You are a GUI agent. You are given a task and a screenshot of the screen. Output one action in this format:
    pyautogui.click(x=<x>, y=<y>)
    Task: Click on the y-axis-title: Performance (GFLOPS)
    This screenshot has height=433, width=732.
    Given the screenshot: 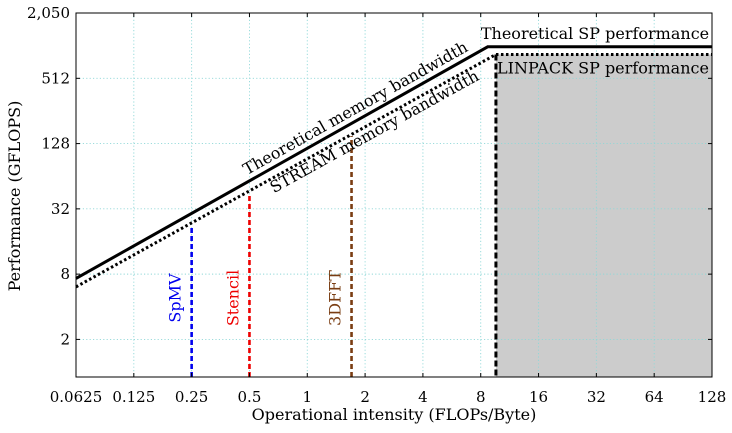 What is the action you would take?
    pyautogui.click(x=14, y=196)
    